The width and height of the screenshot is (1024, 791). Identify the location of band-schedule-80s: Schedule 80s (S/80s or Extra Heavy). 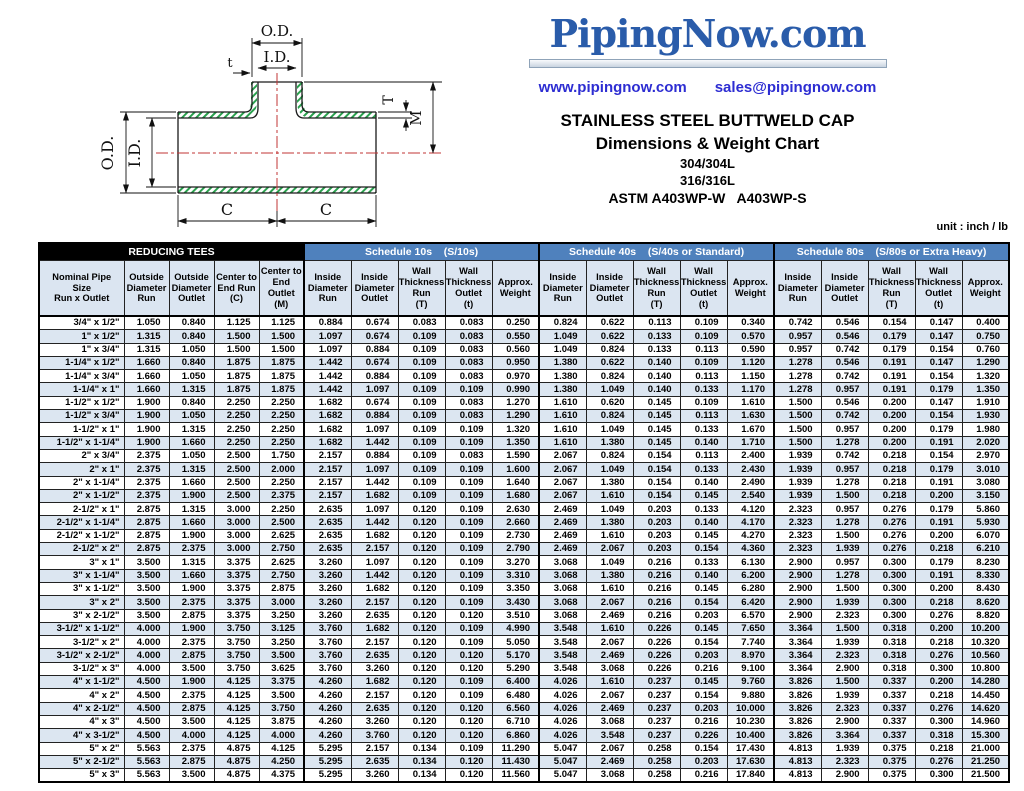
(891, 251).